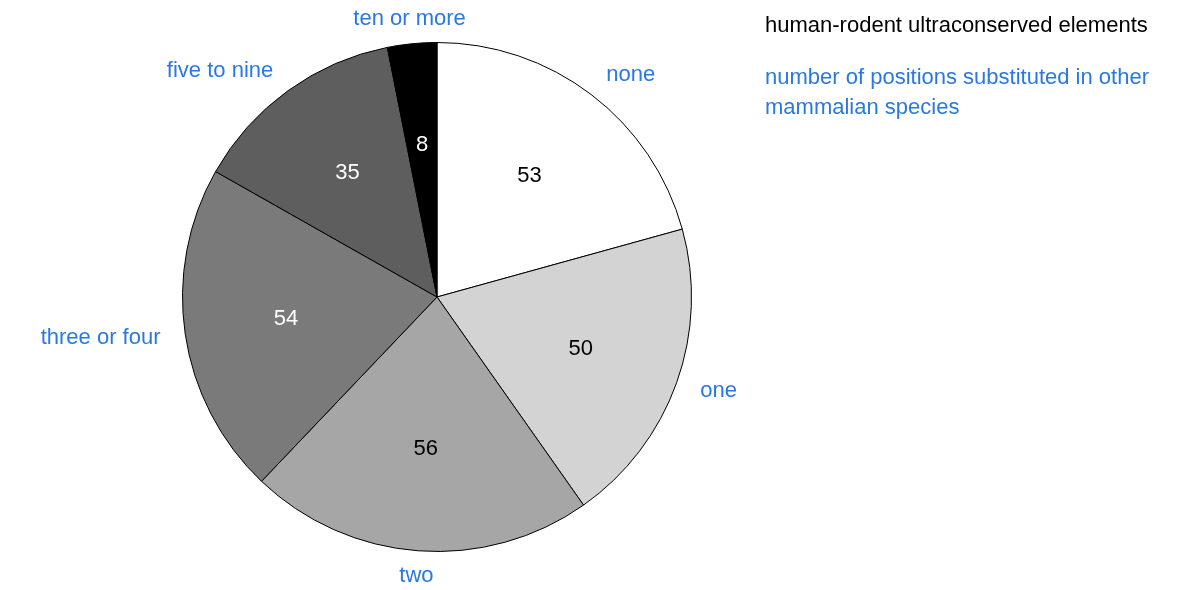 The width and height of the screenshot is (1182, 590). I want to click on slice-label: none, so click(631, 73).